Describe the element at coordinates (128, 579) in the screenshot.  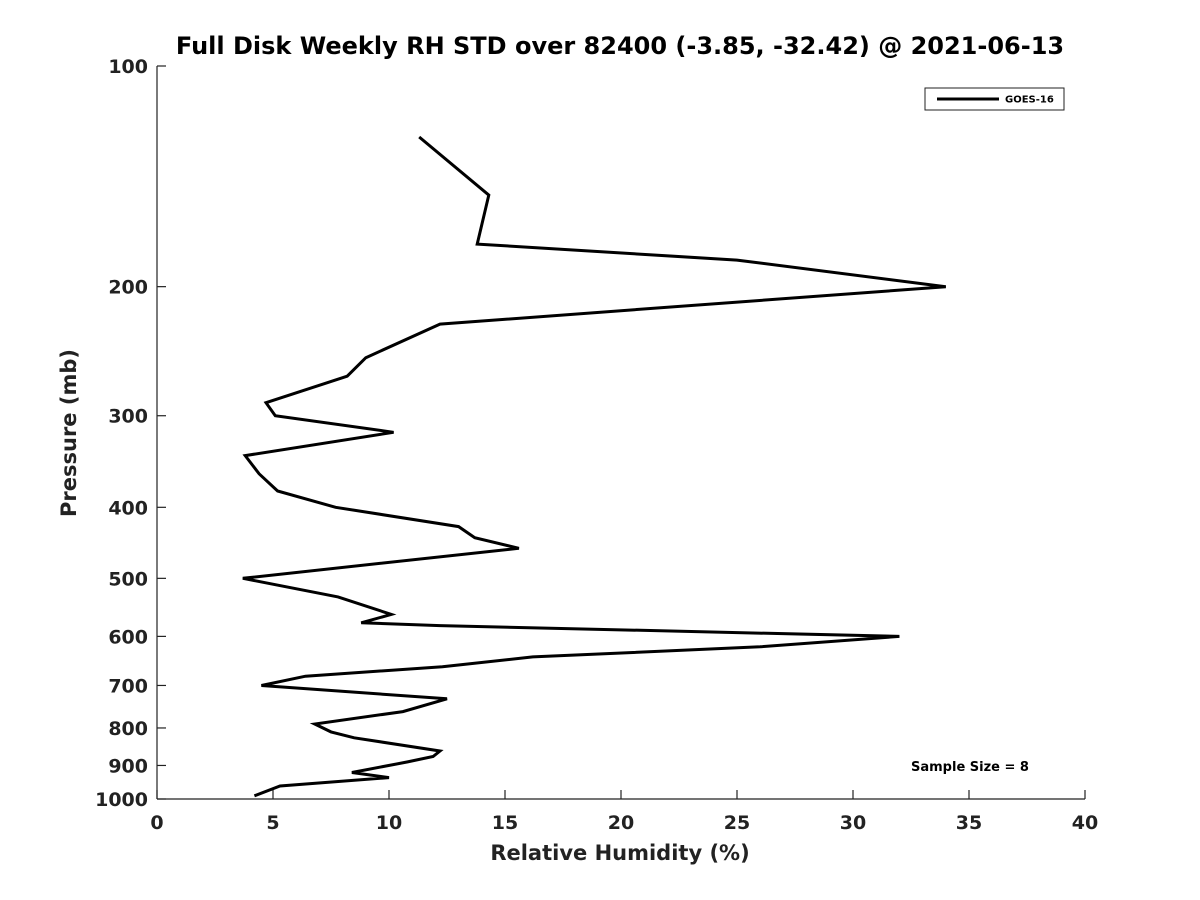
I see `y-tick-label: 500` at that location.